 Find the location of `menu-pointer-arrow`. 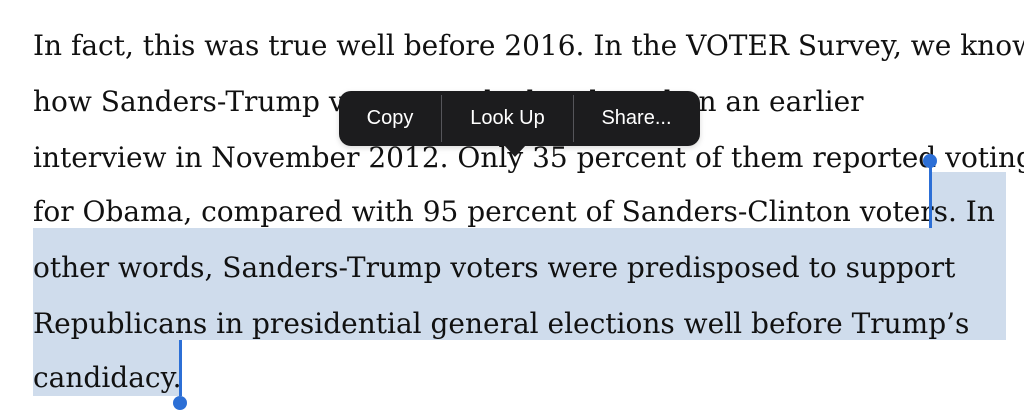

menu-pointer-arrow is located at coordinates (515, 151).